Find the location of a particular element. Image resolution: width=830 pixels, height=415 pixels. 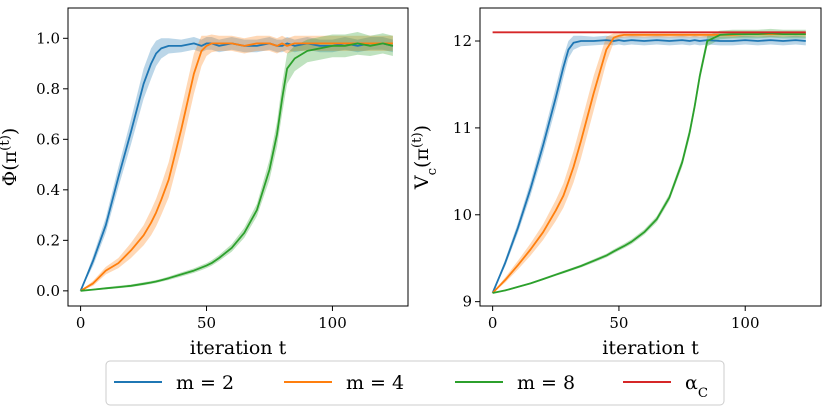

y-tick-label: 0.2 is located at coordinates (48, 240).